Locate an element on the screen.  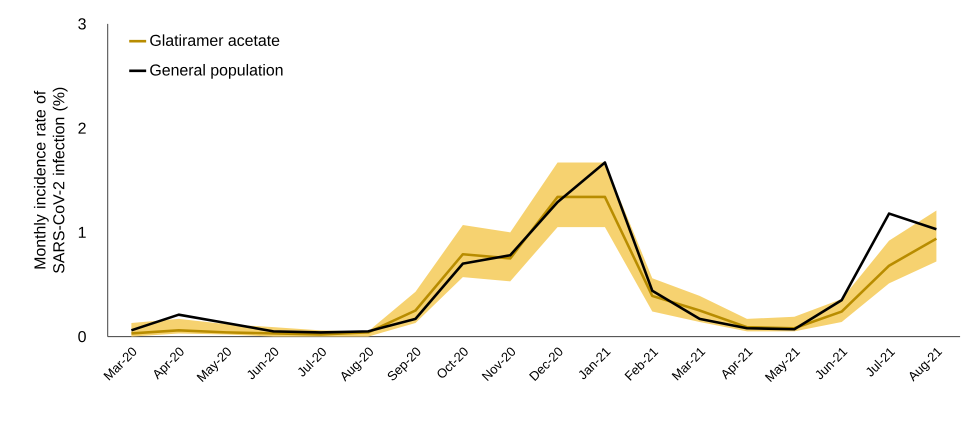
y-tick-label: 0 is located at coordinates (82, 336).